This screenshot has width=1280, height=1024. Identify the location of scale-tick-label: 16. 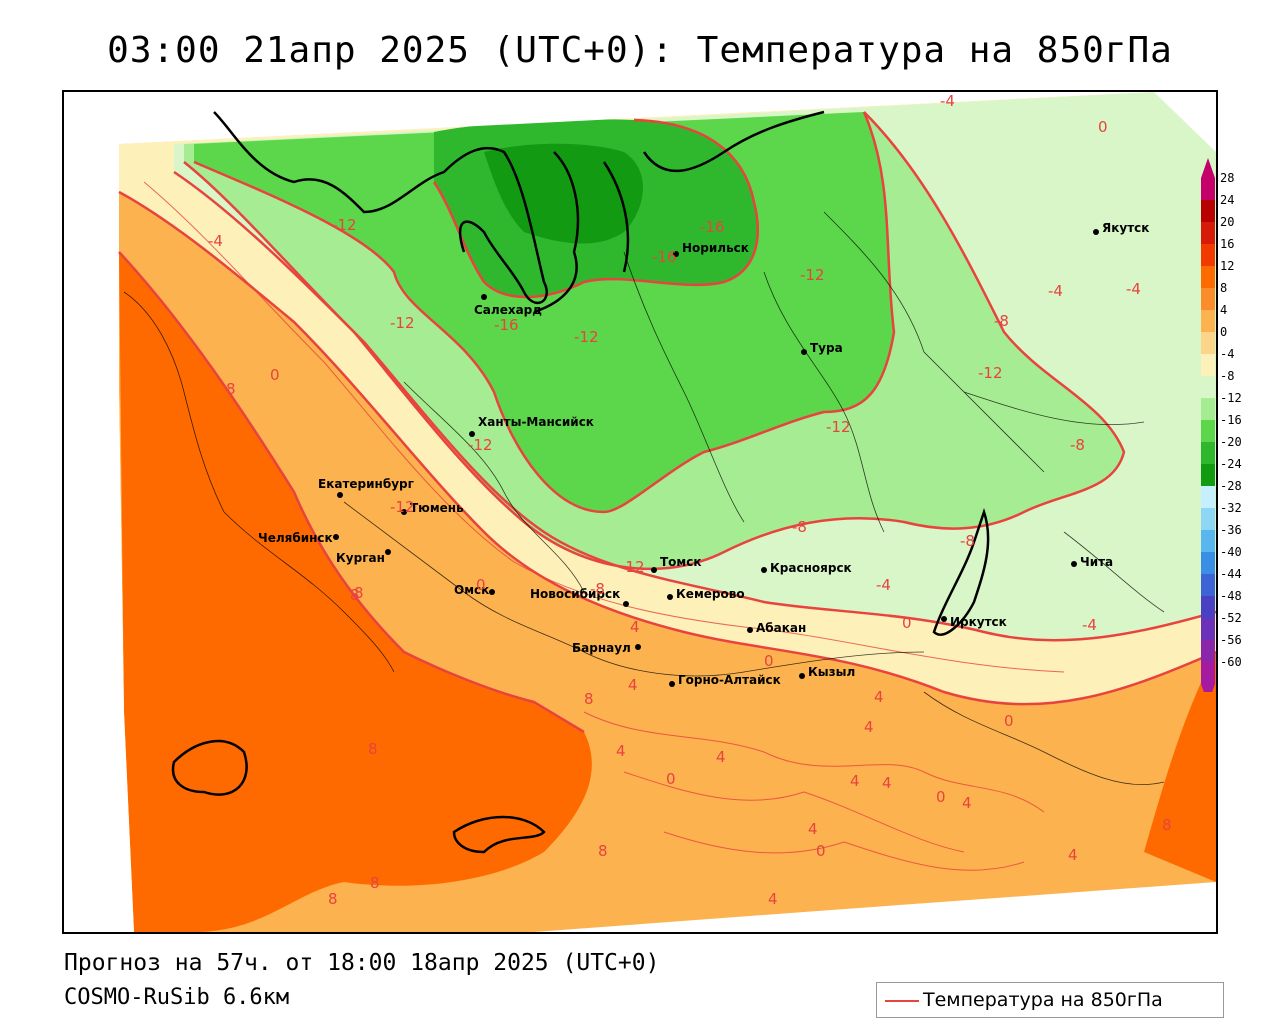
(1227, 244).